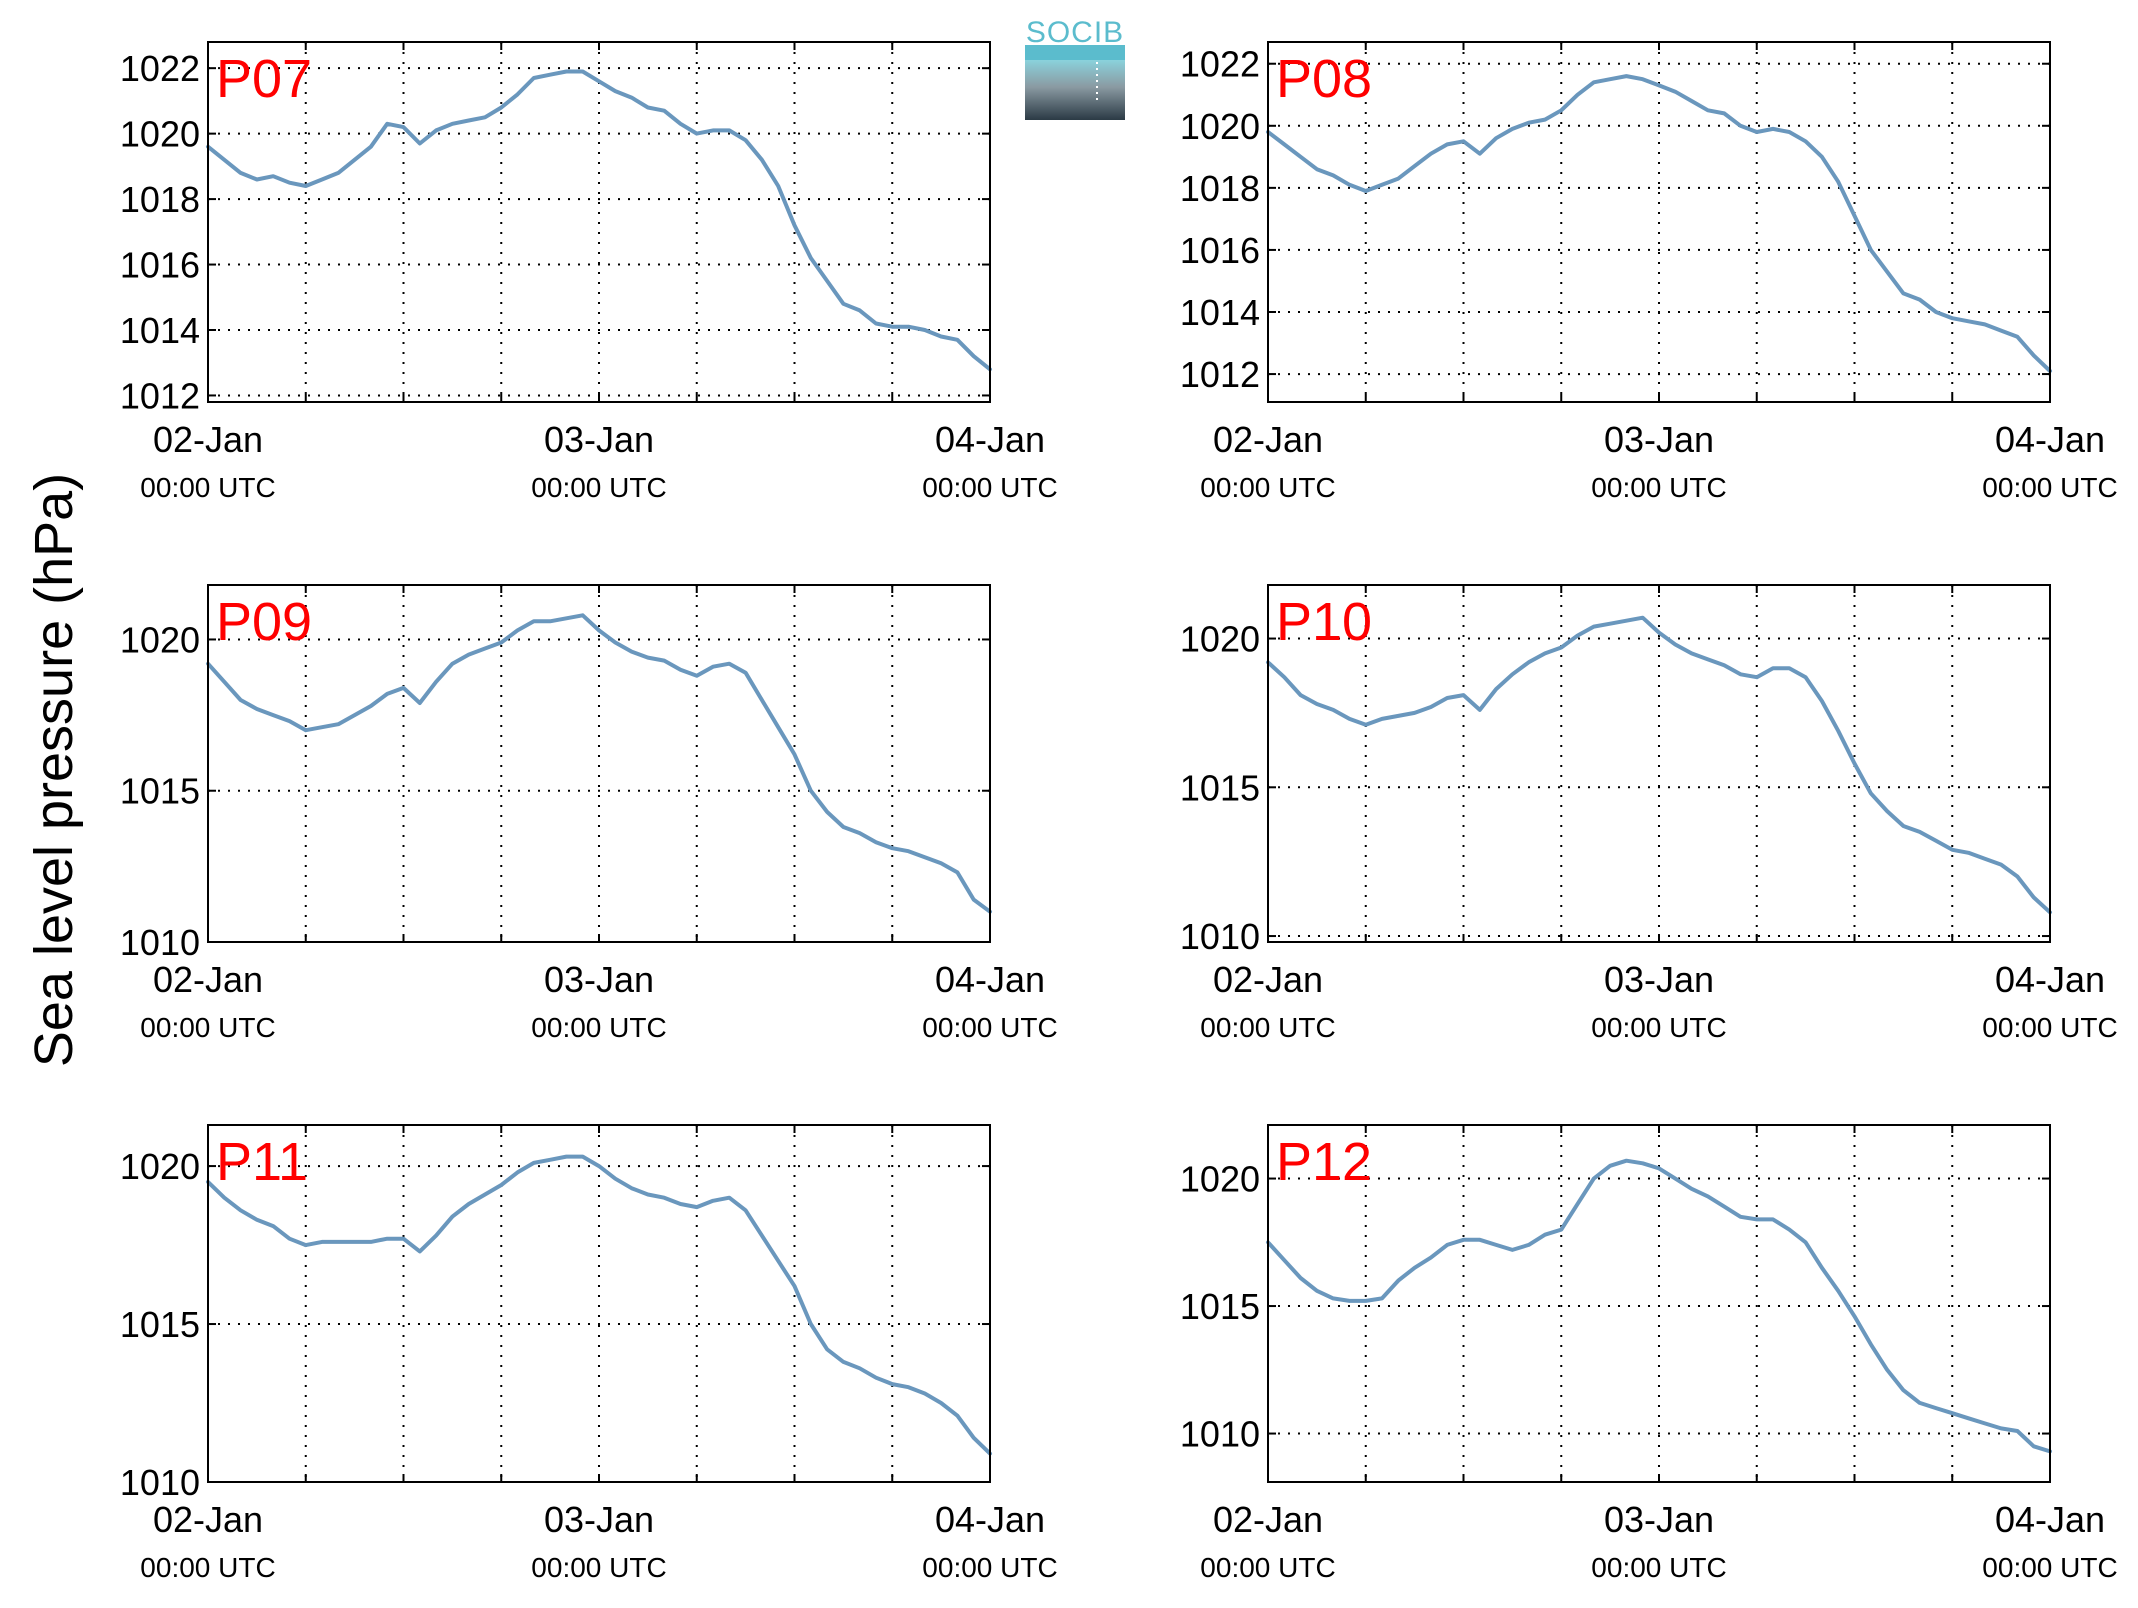  What do you see at coordinates (1075, 52) in the screenshot?
I see `logo-top-band` at bounding box center [1075, 52].